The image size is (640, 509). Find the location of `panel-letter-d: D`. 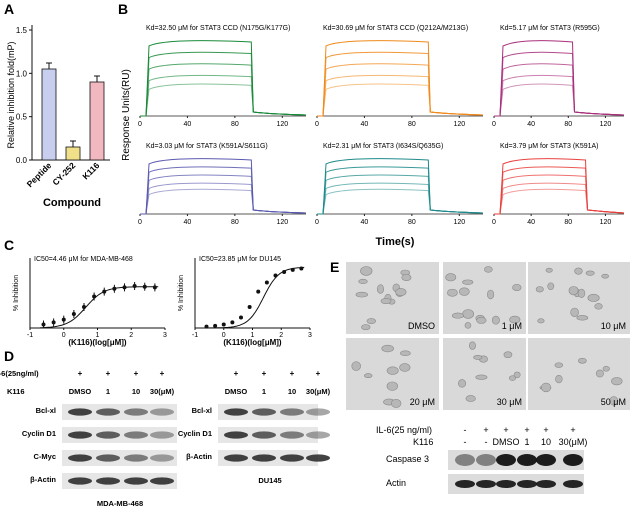

panel-letter-d: D is located at coordinates (9, 356).